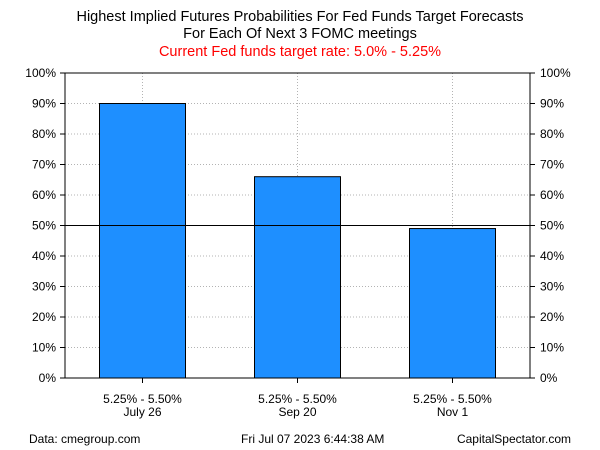 The image size is (600, 450). What do you see at coordinates (44, 317) in the screenshot?
I see `y-tick-label-left: 20%` at bounding box center [44, 317].